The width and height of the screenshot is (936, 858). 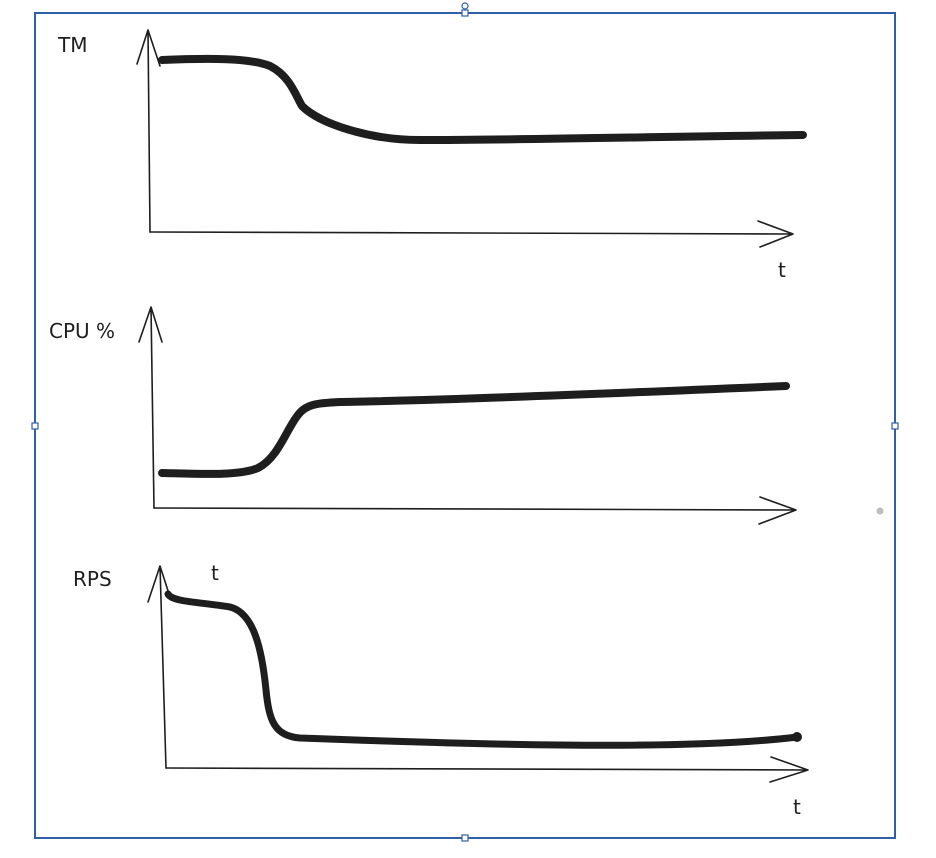 I want to click on cpu-ylabel: CPU %, so click(x=82, y=331).